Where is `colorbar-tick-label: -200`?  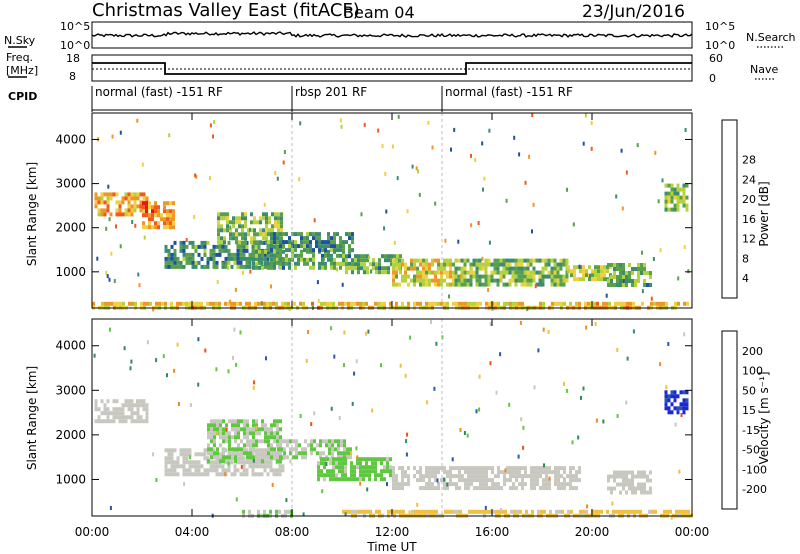
colorbar-tick-label: -200 is located at coordinates (754, 489).